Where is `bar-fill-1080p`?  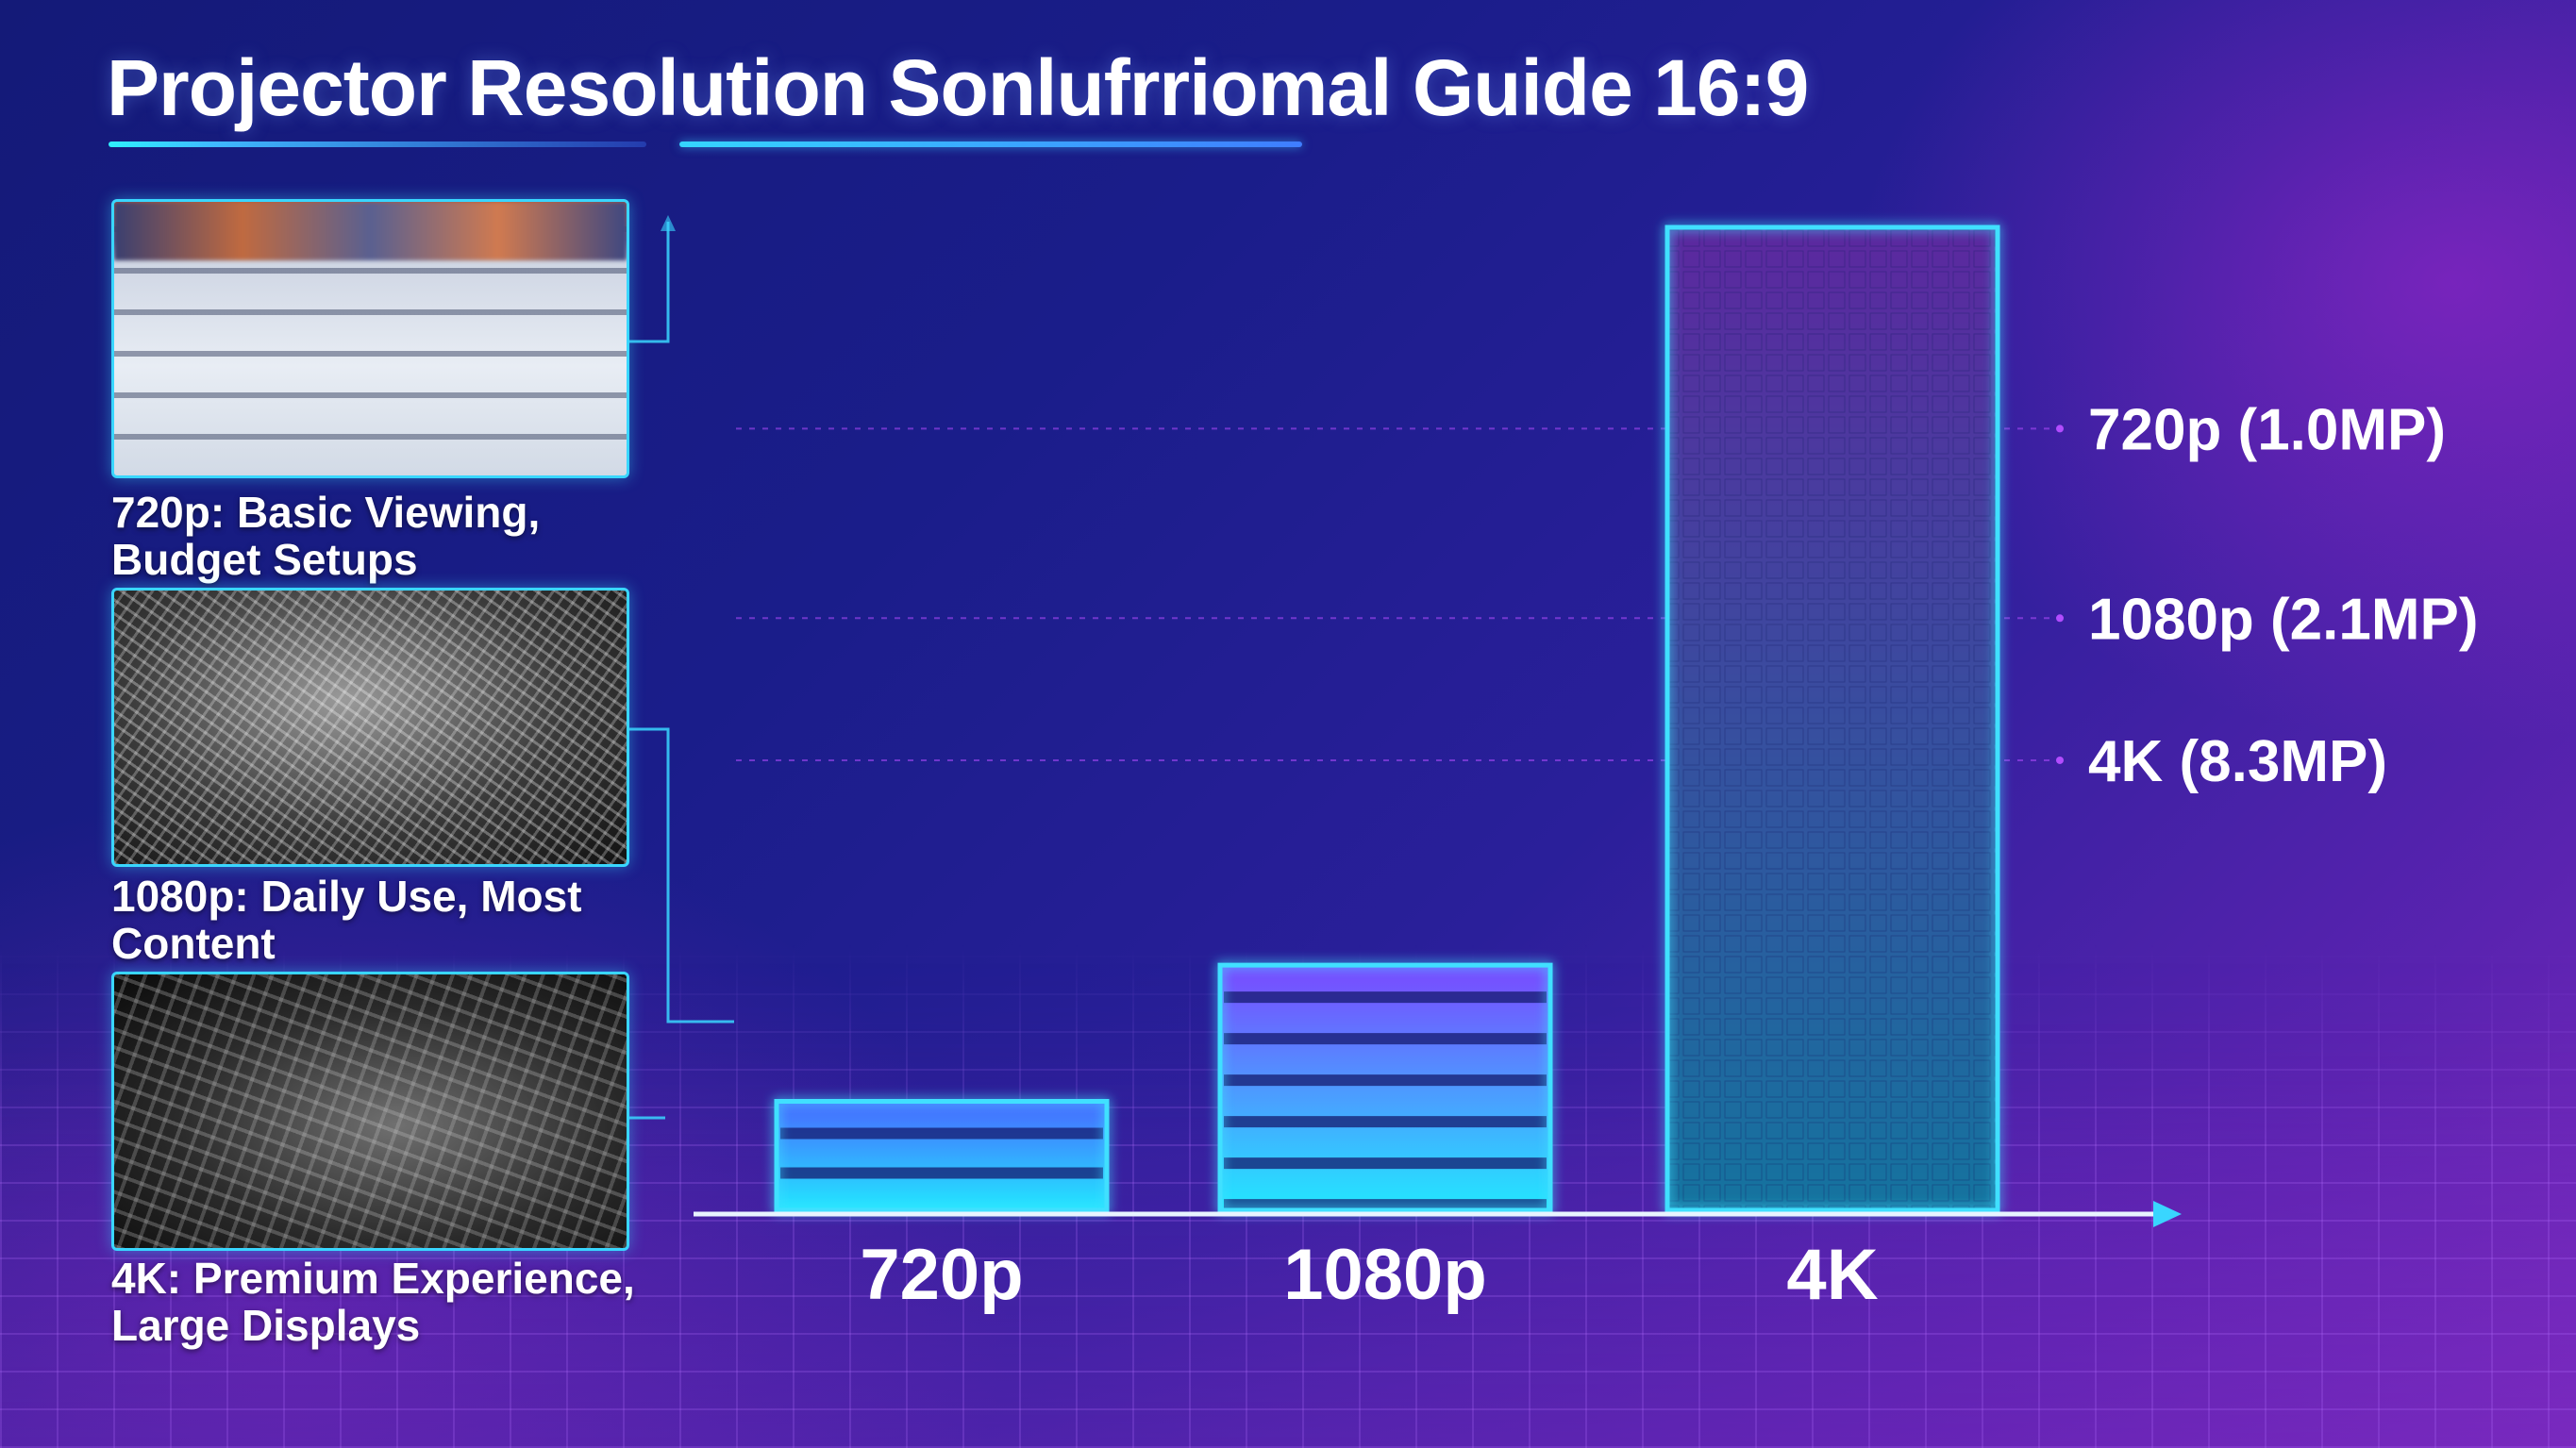 bar-fill-1080p is located at coordinates (1385, 1087).